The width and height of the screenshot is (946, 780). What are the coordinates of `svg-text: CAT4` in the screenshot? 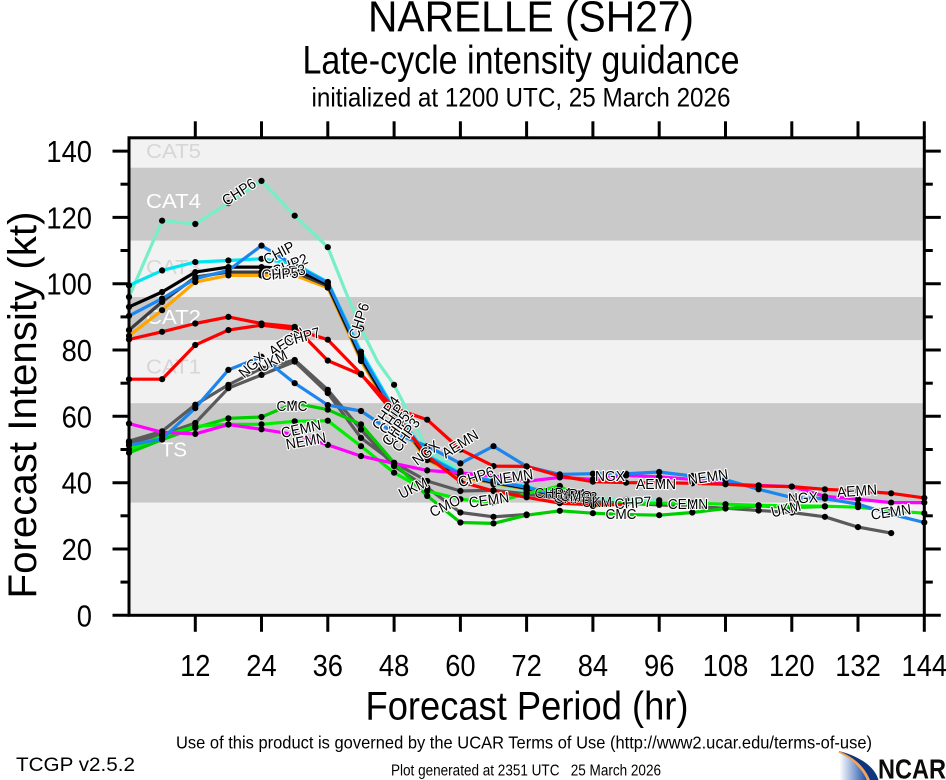 It's located at (173, 202).